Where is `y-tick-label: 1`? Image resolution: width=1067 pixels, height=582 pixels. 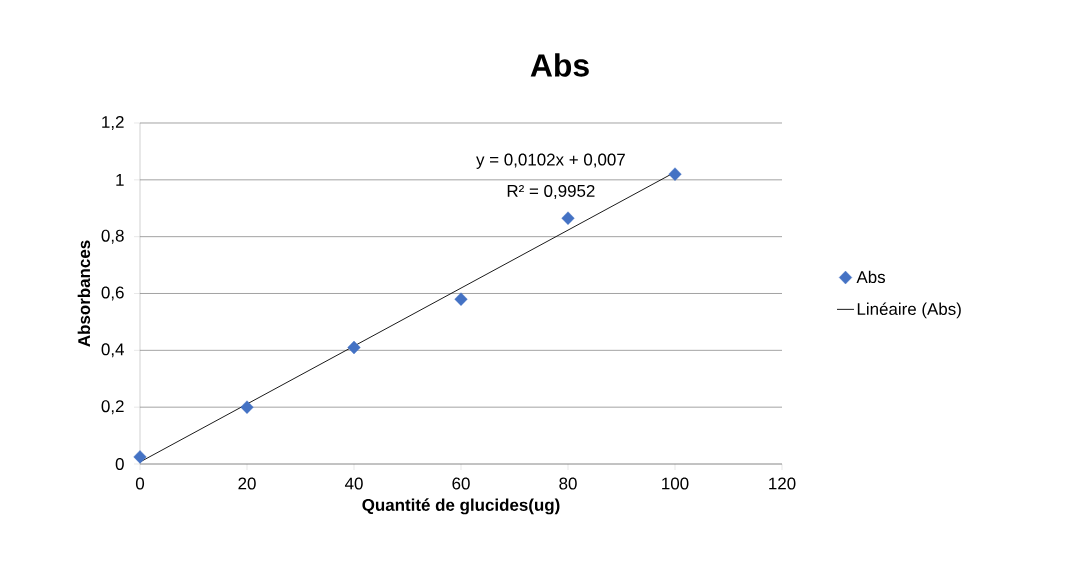 y-tick-label: 1 is located at coordinates (120, 180).